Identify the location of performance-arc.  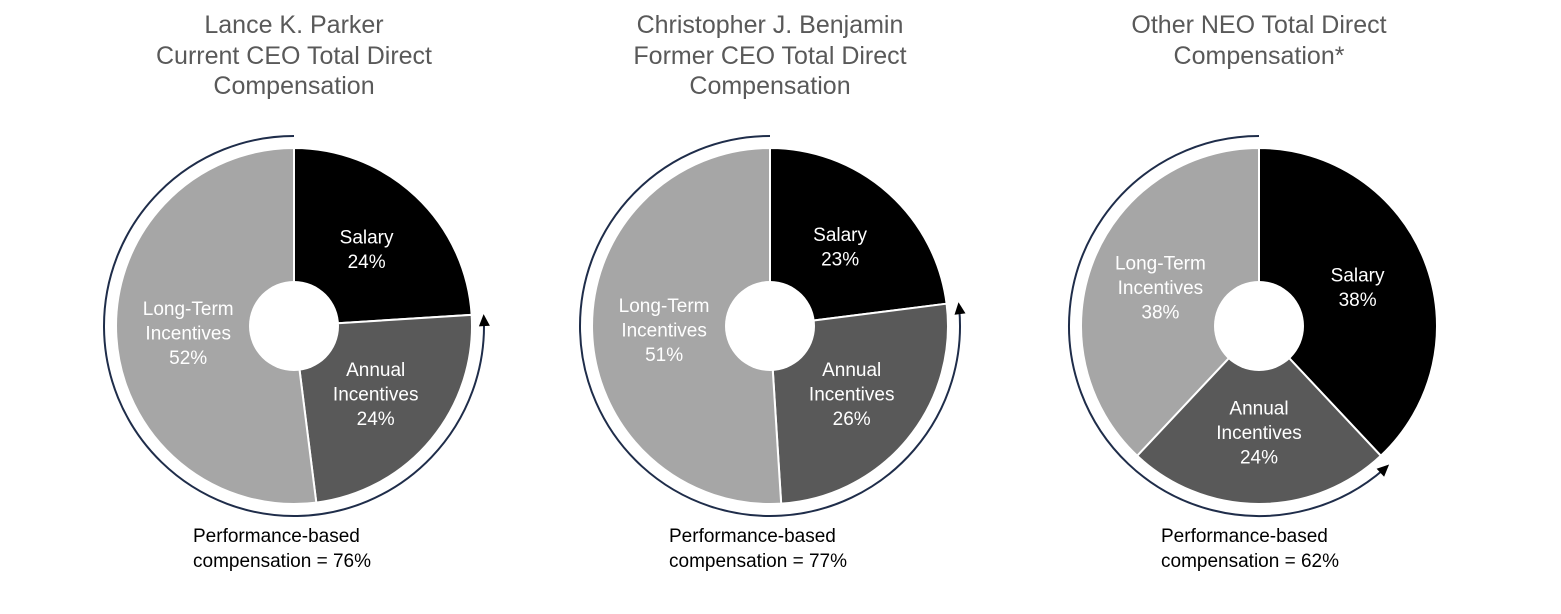
(1226, 326).